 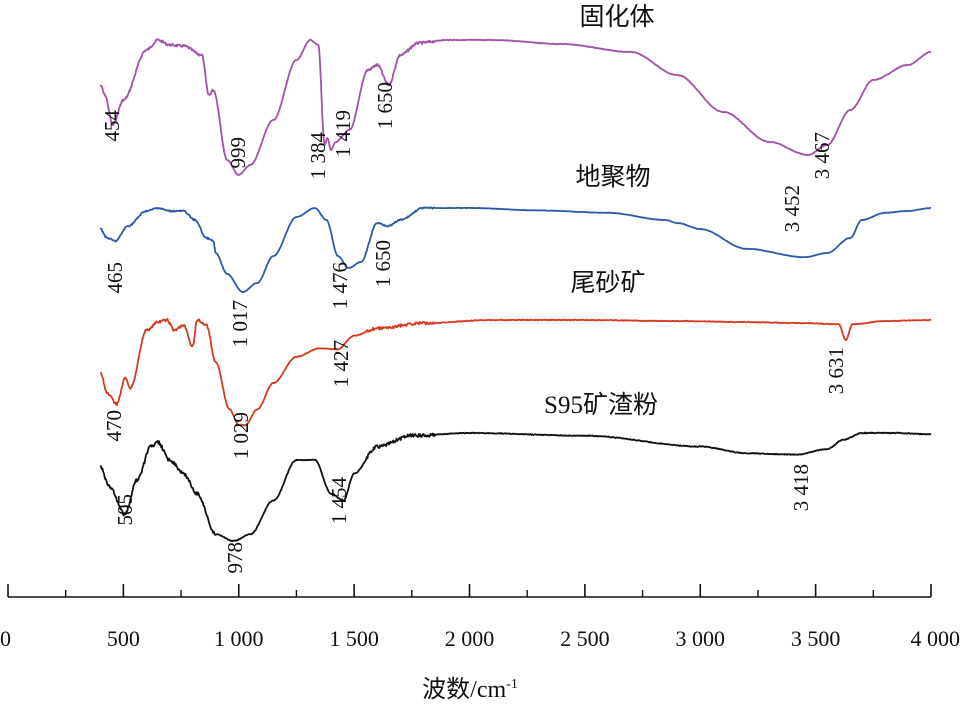 I want to click on x-tick-label: 4 000, so click(x=936, y=638).